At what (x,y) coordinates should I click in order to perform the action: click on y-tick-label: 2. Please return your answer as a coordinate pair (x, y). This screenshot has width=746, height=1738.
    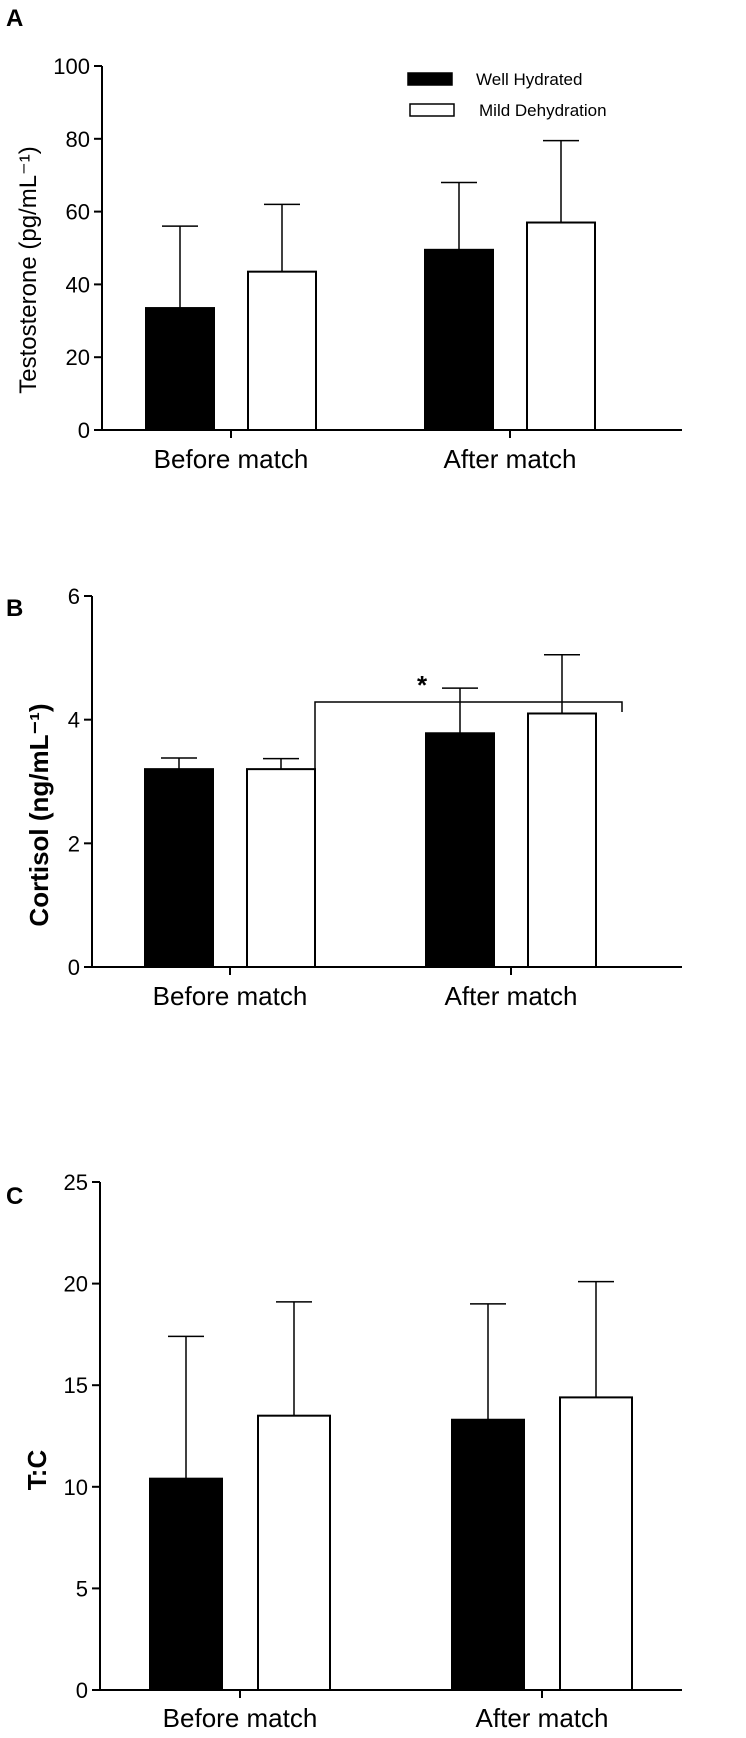
    Looking at the image, I should click on (74, 843).